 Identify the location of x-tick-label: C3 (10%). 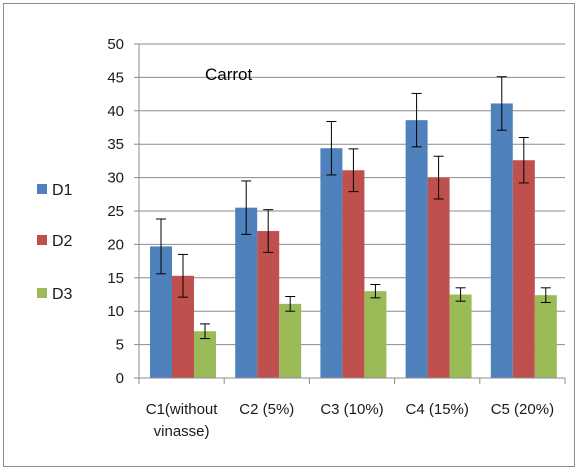
(351, 409).